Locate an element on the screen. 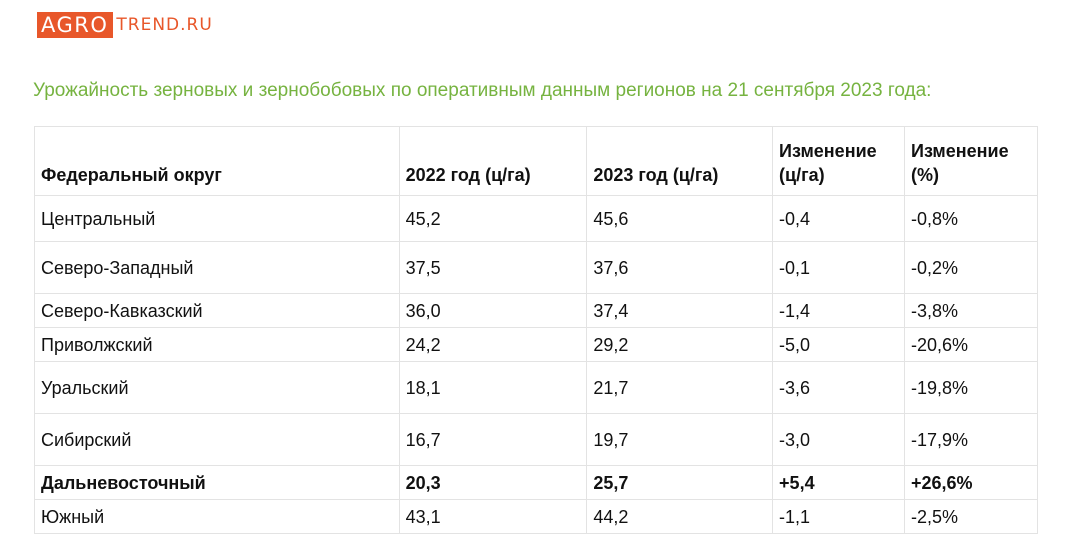  cell-change-pct: -0,8% is located at coordinates (971, 218).